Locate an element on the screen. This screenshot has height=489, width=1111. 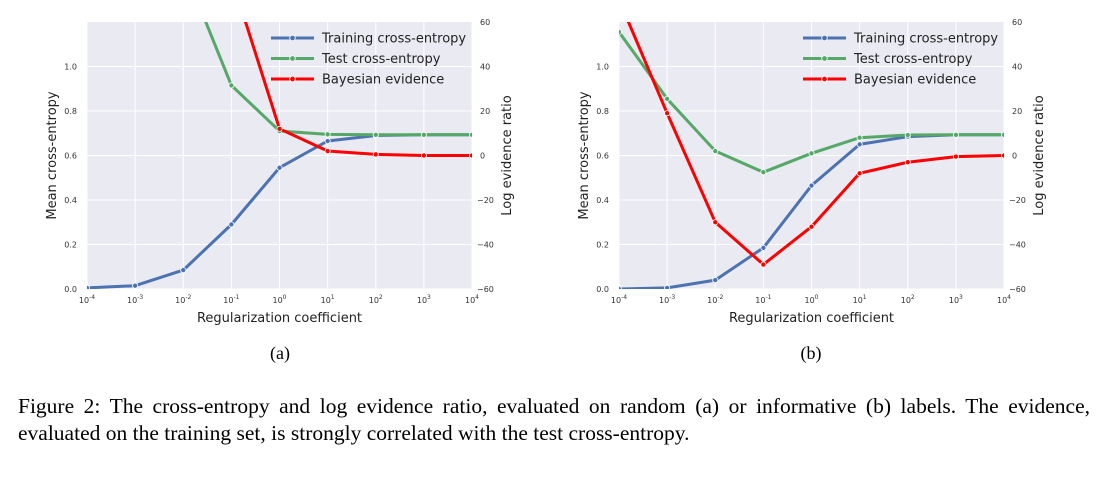
legend-label: Bayesian evidence is located at coordinates (383, 80).